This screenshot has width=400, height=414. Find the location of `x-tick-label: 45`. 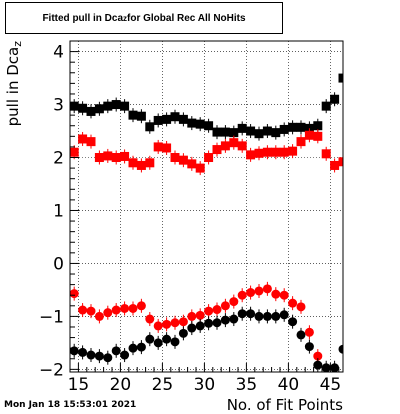

x-tick-label: 45 is located at coordinates (331, 385).